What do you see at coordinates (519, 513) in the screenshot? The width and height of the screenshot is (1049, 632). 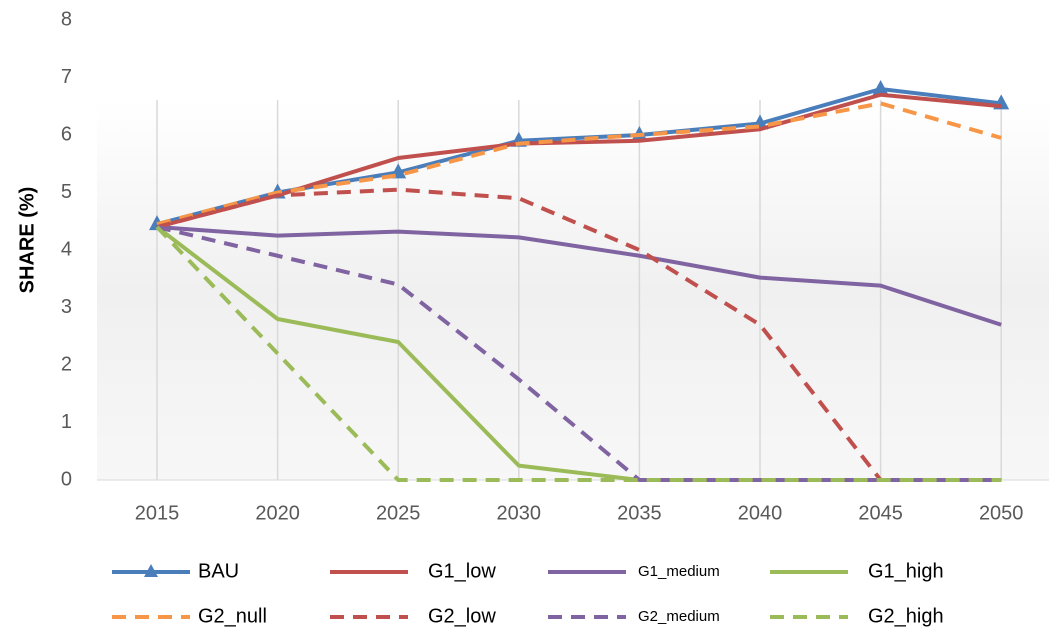 I see `x-tick-label: 2030` at bounding box center [519, 513].